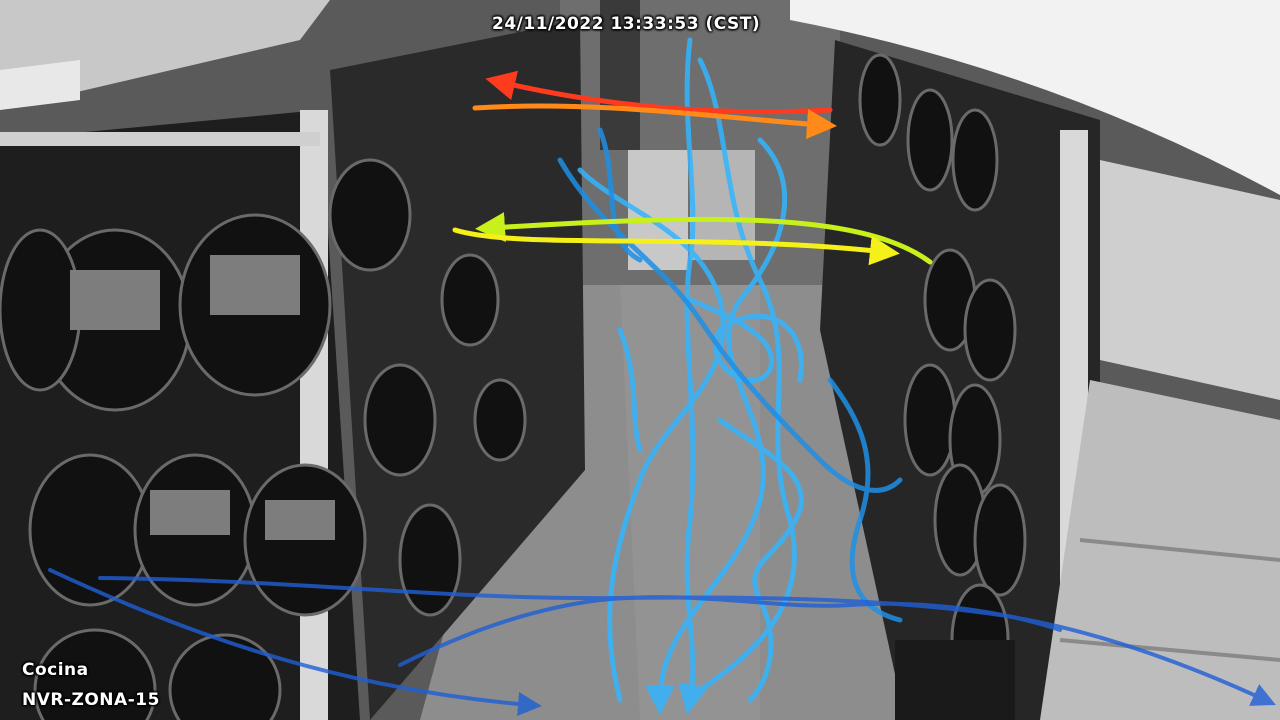  Describe the element at coordinates (942, 375) in the screenshot. I see `right-pans` at that location.